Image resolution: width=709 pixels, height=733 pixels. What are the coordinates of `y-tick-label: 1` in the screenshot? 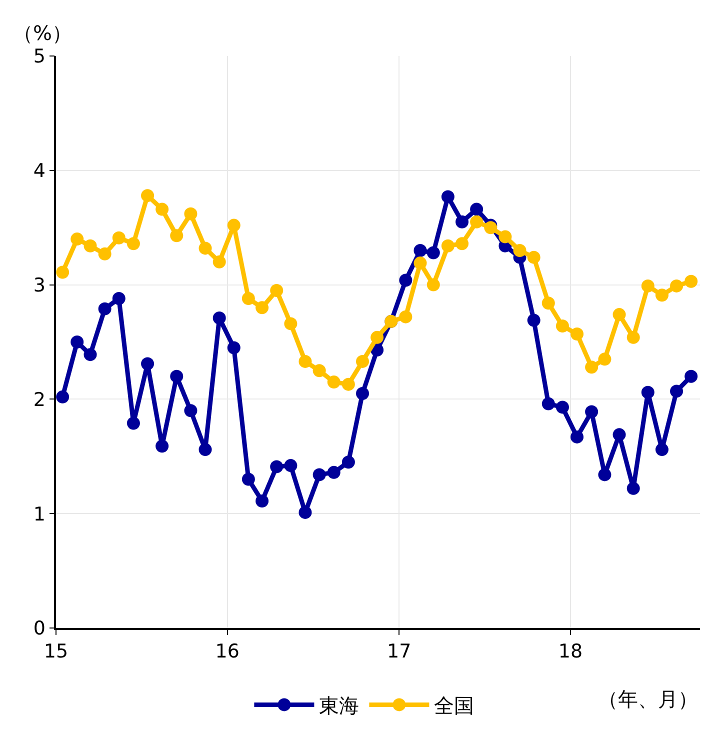 It's located at (39, 514).